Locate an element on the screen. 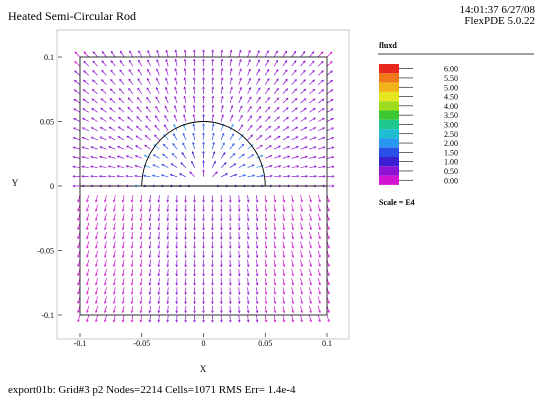  legend-level: 4.00 is located at coordinates (451, 106).